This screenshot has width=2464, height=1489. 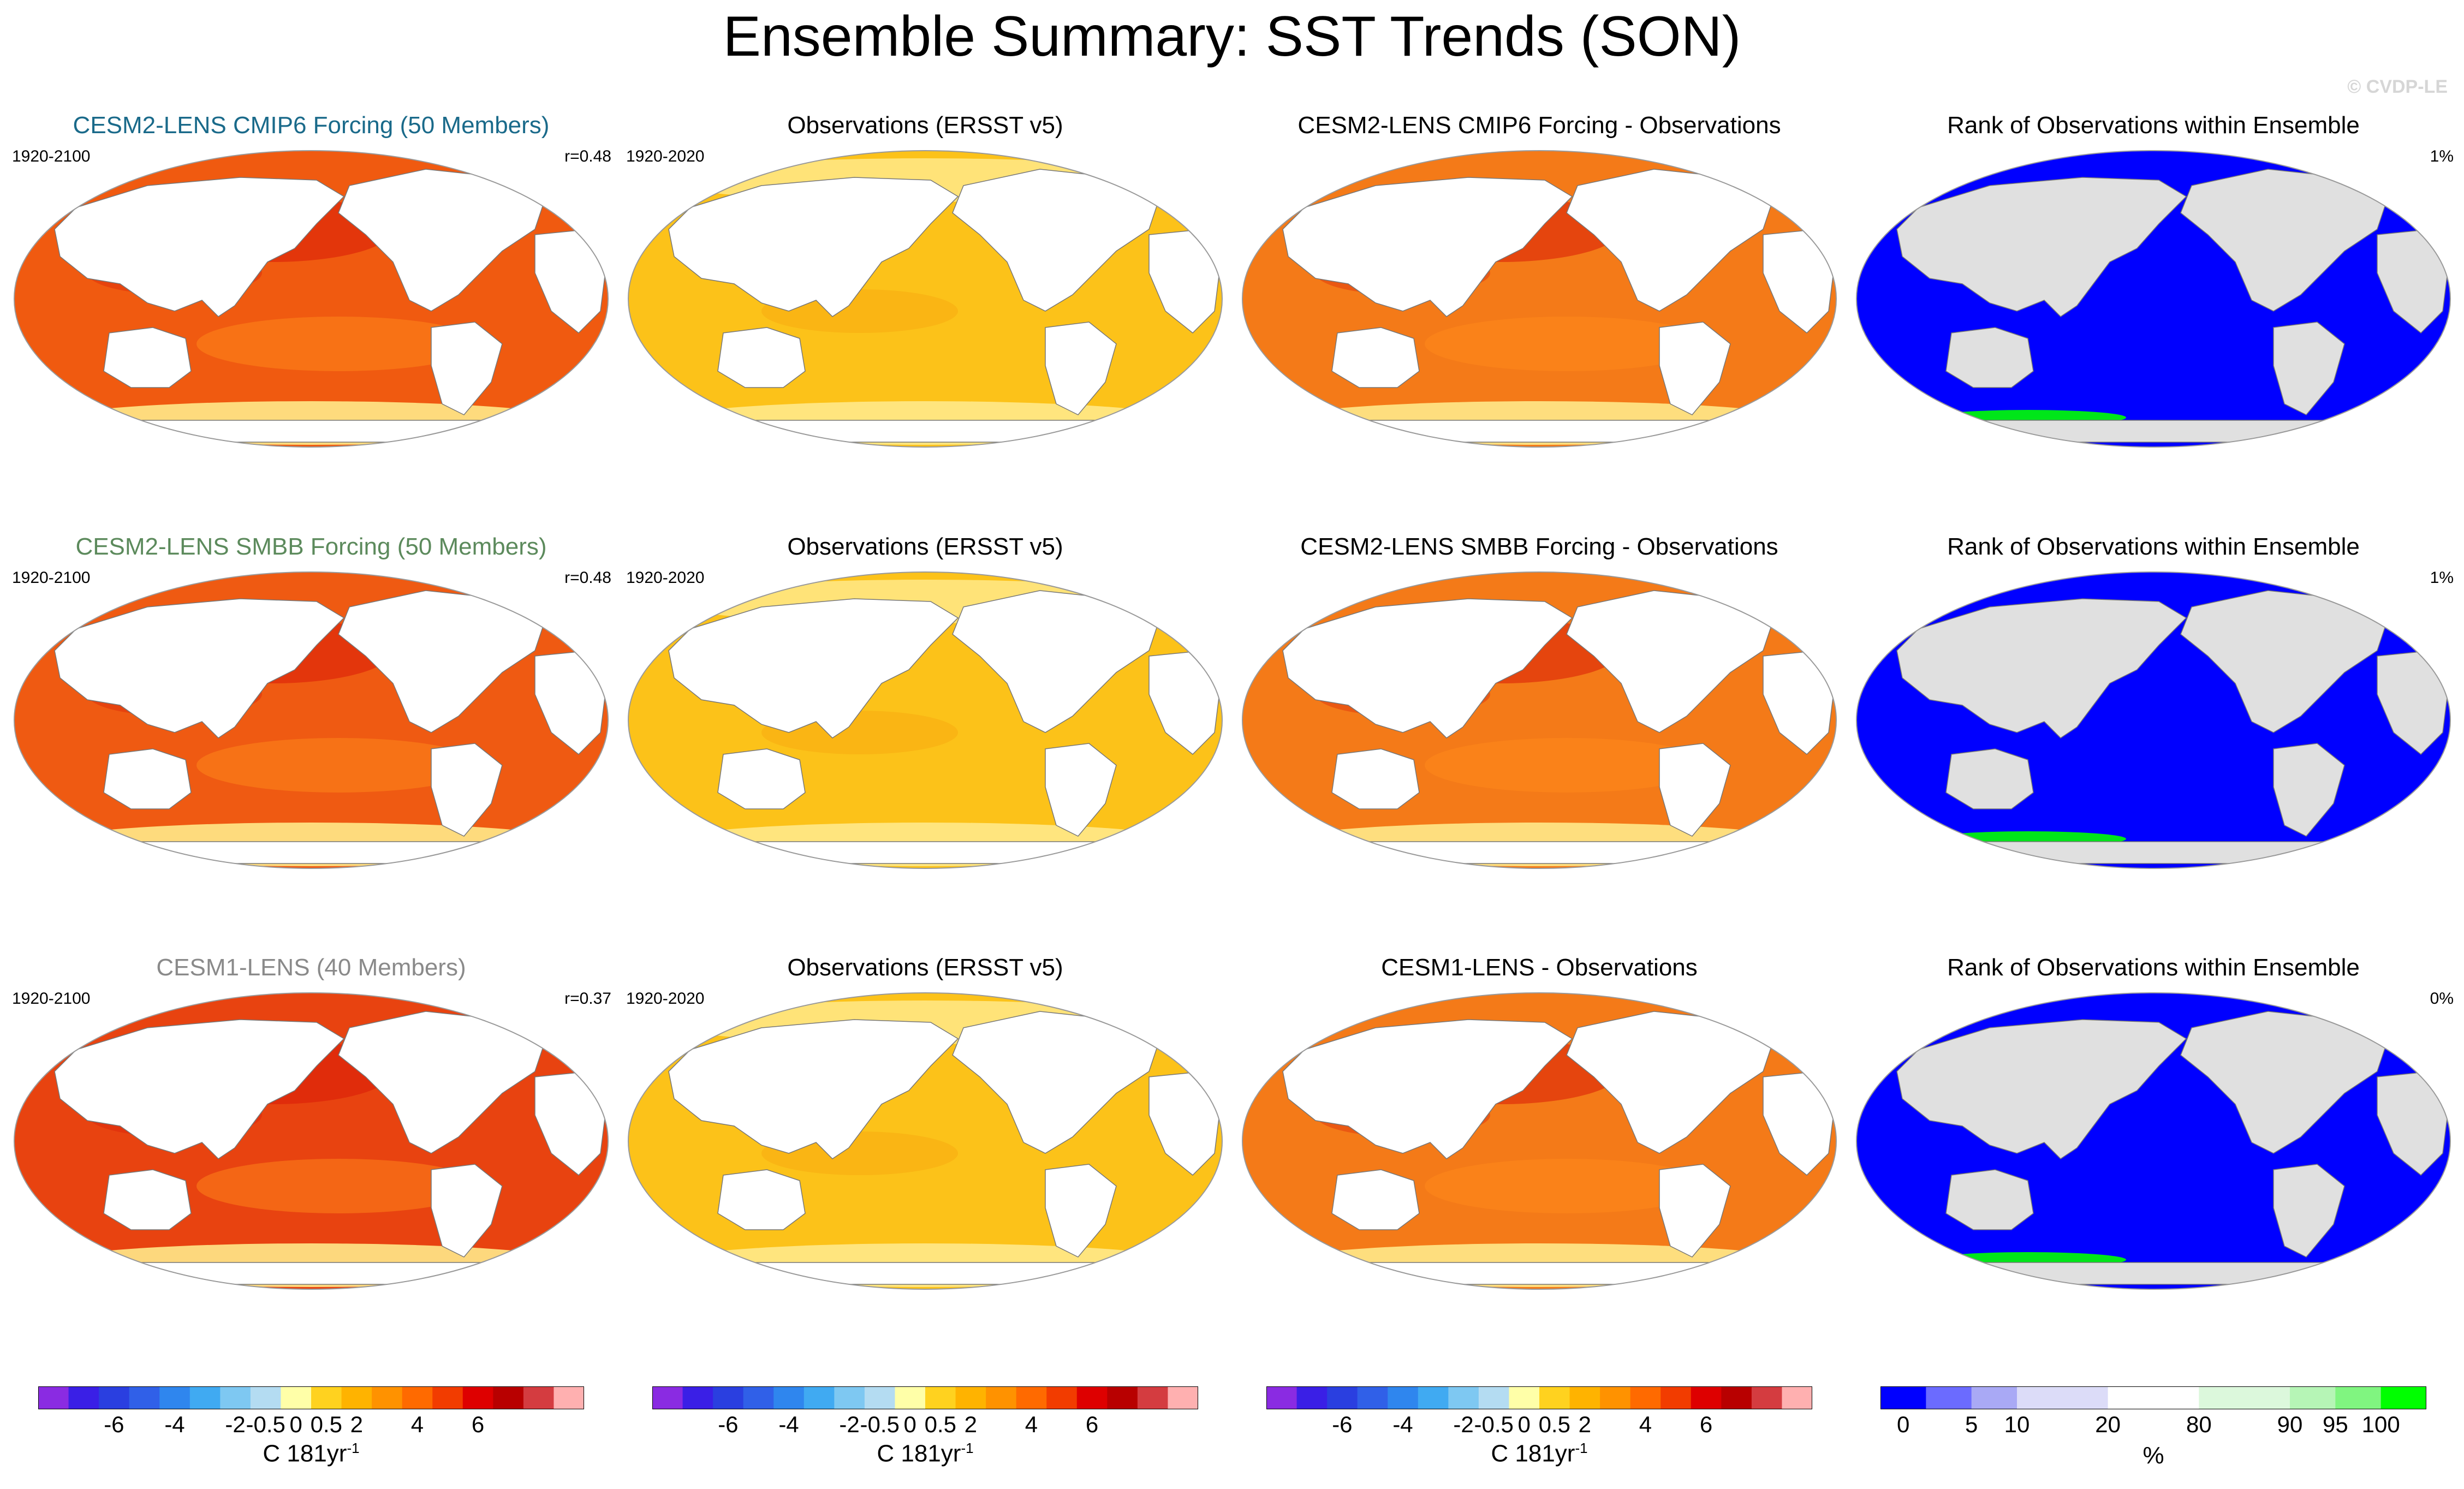 I want to click on panel-period-model-row2: 1920-2100, so click(x=51, y=578).